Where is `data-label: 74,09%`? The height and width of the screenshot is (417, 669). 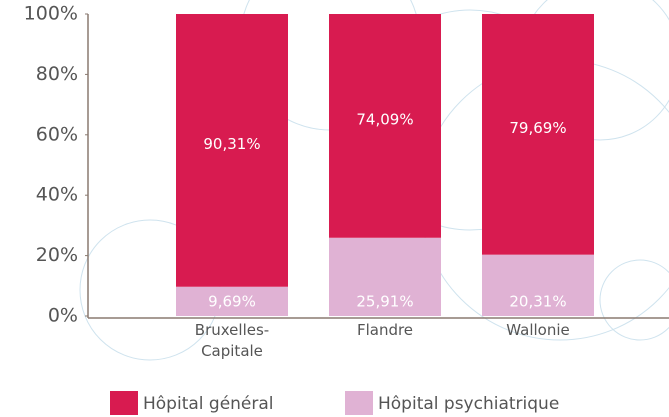 data-label: 74,09% is located at coordinates (384, 119).